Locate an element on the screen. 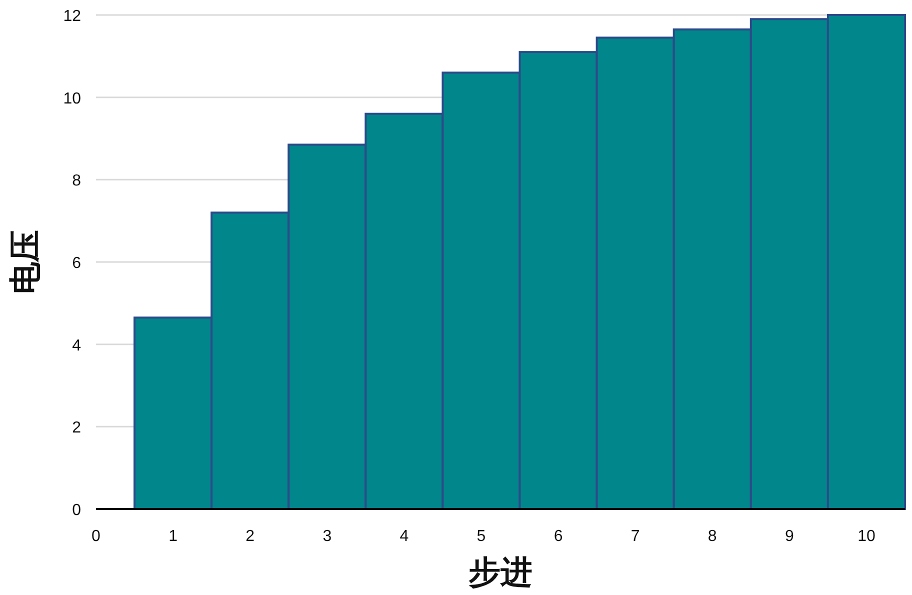 This screenshot has width=912, height=595. y-tick-label: 8 is located at coordinates (77, 181).